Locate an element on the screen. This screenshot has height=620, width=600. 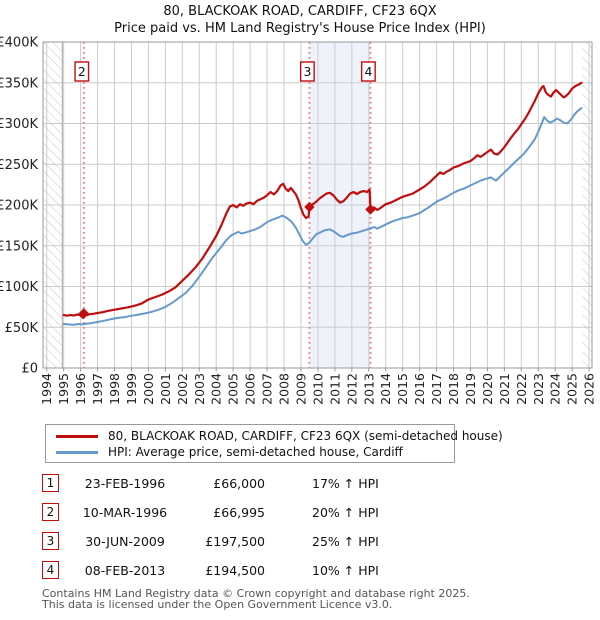
x-axis-label: 2002 is located at coordinates (182, 389).